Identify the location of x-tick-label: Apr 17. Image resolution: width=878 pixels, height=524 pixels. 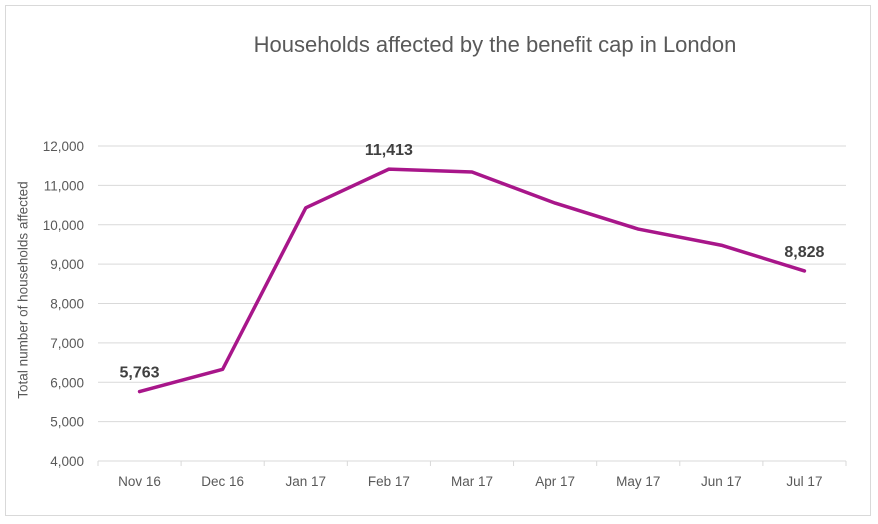
(555, 481).